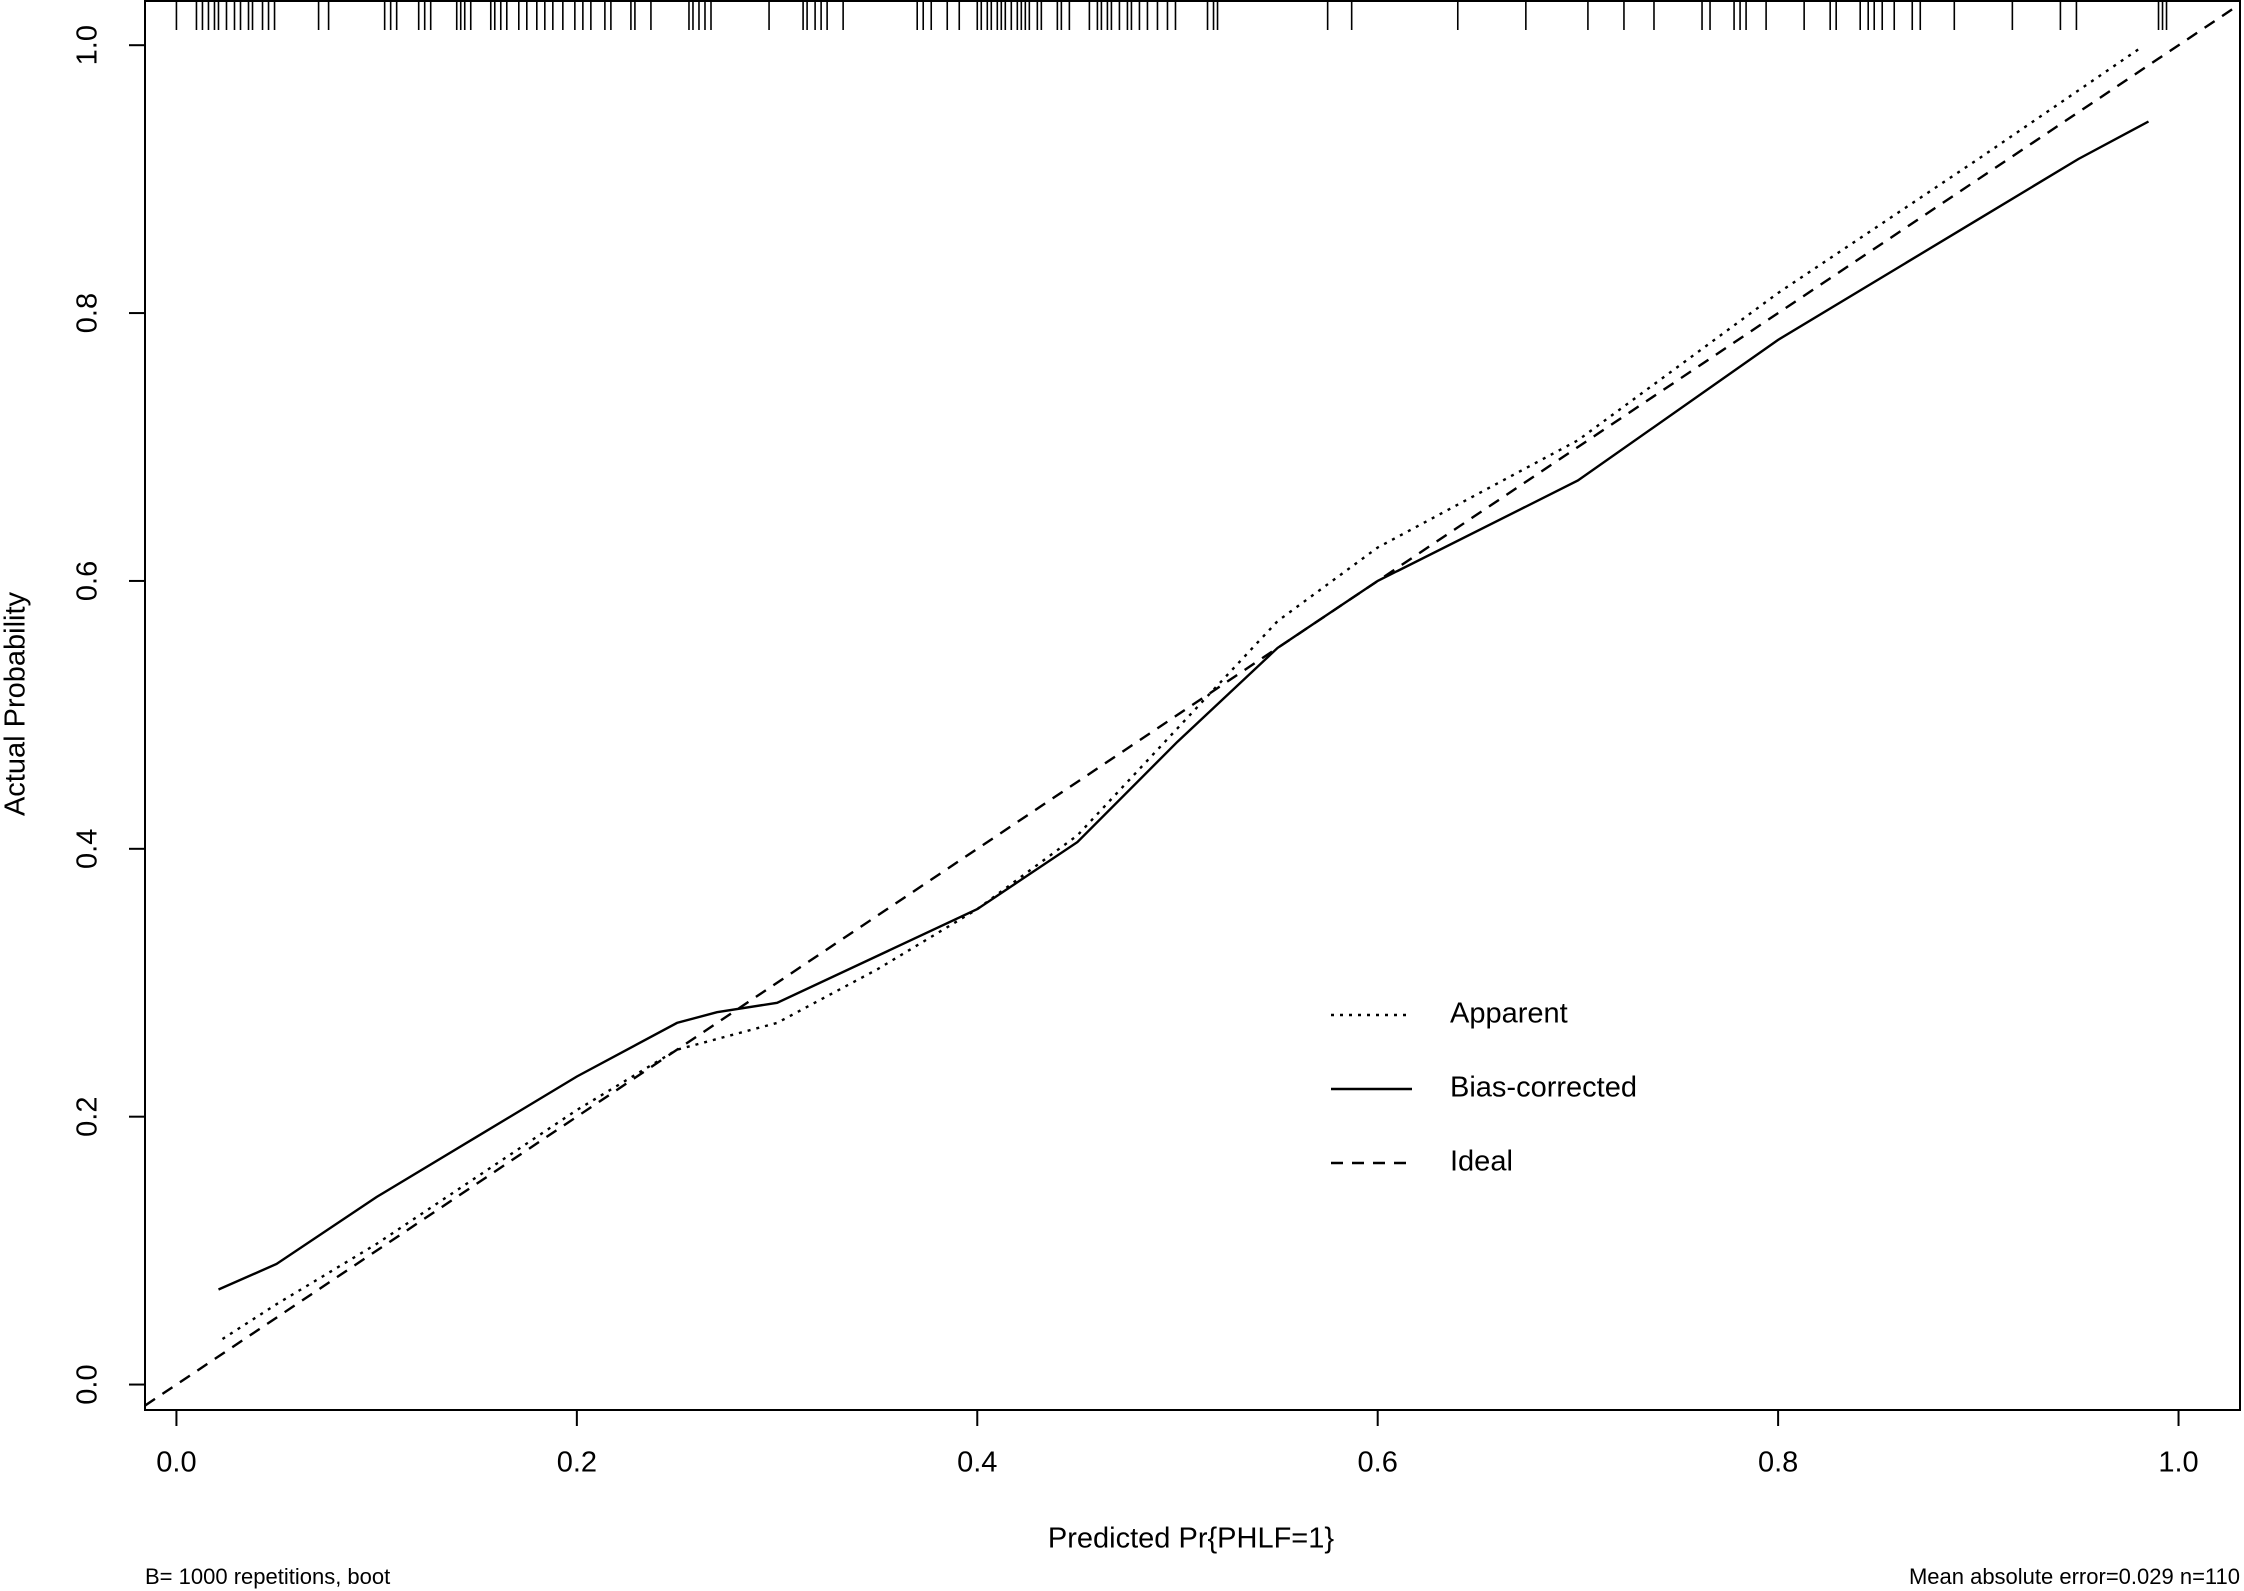  I want to click on x-tick-label: 0.0, so click(176, 1463).